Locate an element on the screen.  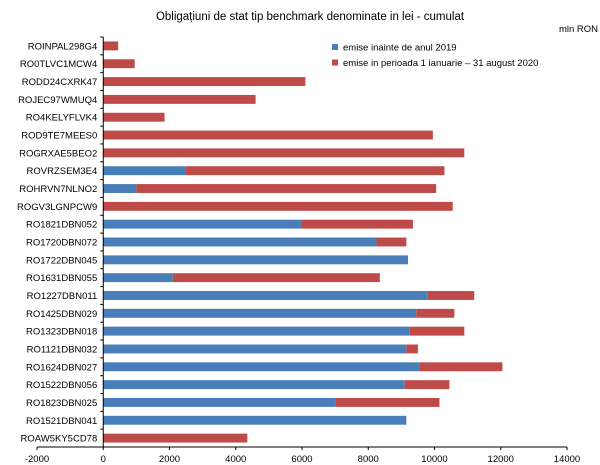
category-label: RO1323DBN018 is located at coordinates (61, 332).